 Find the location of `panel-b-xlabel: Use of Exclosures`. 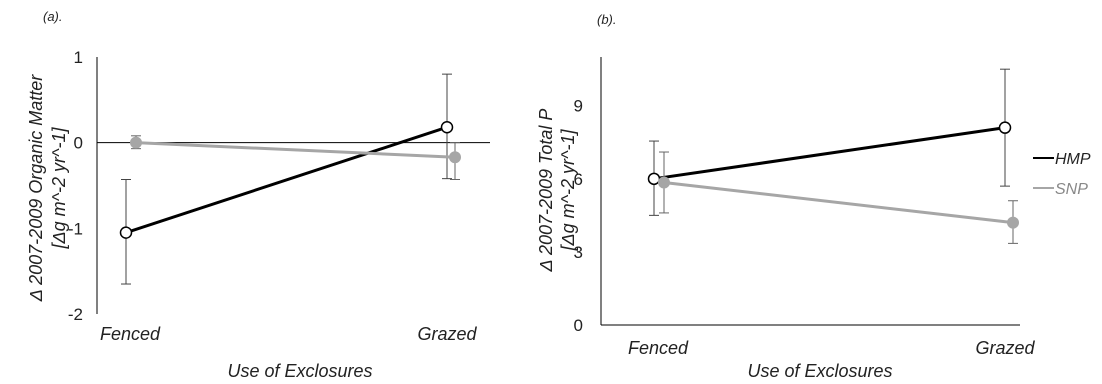

panel-b-xlabel: Use of Exclosures is located at coordinates (819, 371).